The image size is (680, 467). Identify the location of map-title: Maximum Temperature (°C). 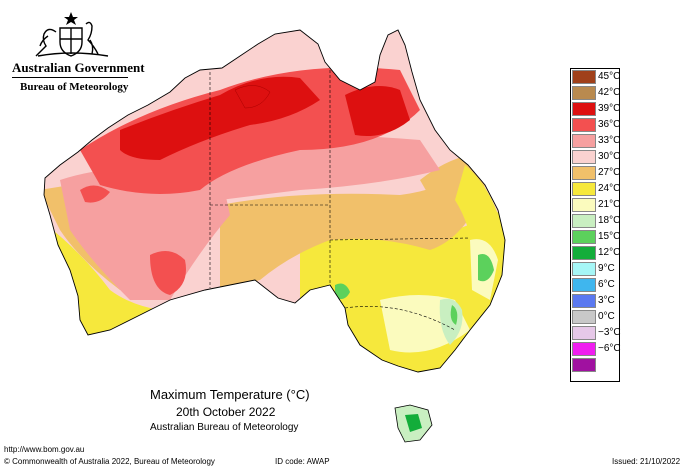
(230, 394).